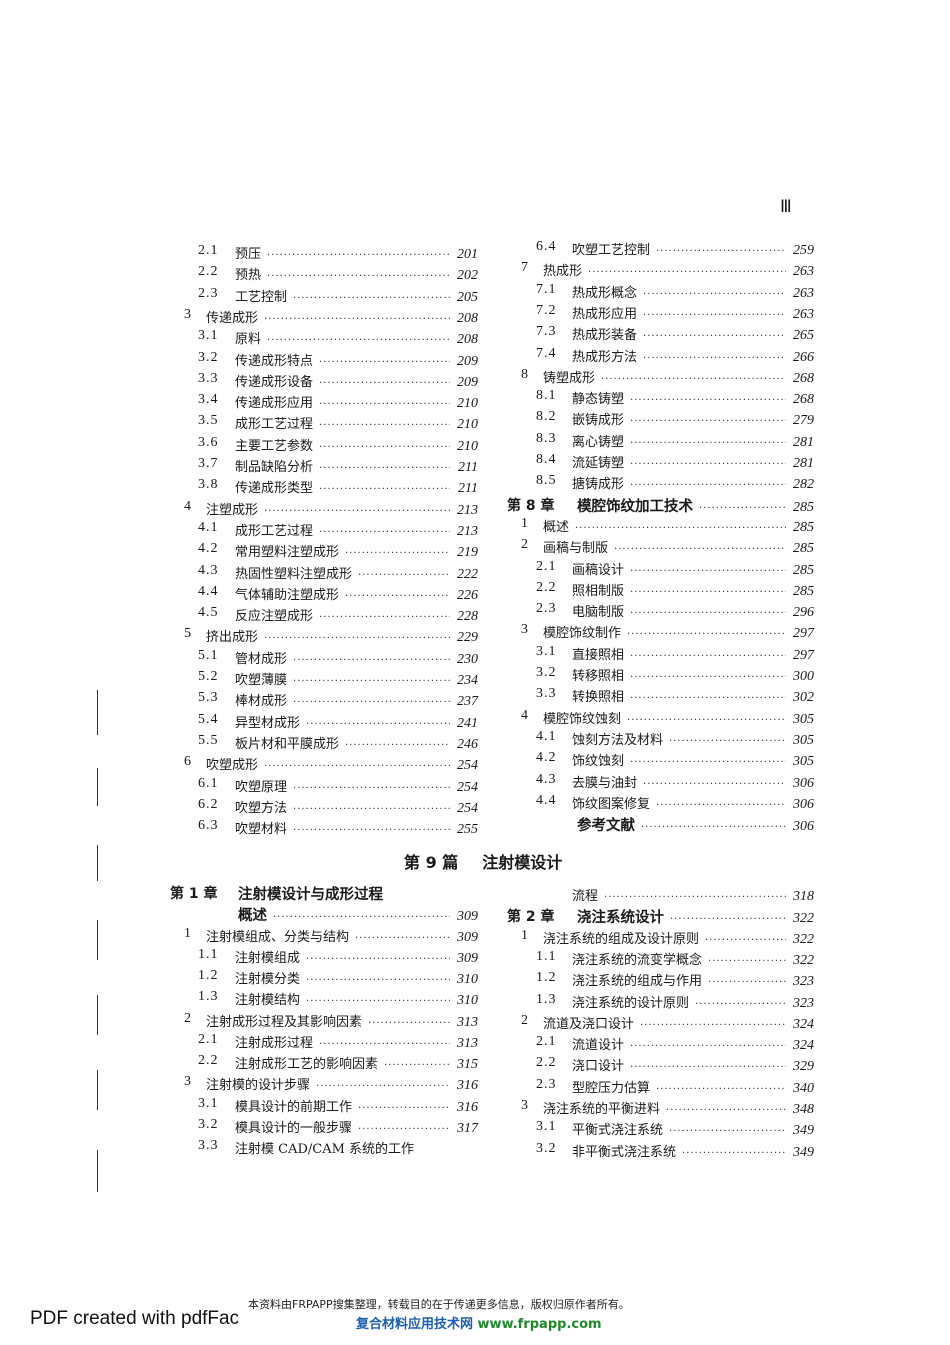  I want to click on toc-entry: 1.1 注射模组成 309, so click(324, 957).